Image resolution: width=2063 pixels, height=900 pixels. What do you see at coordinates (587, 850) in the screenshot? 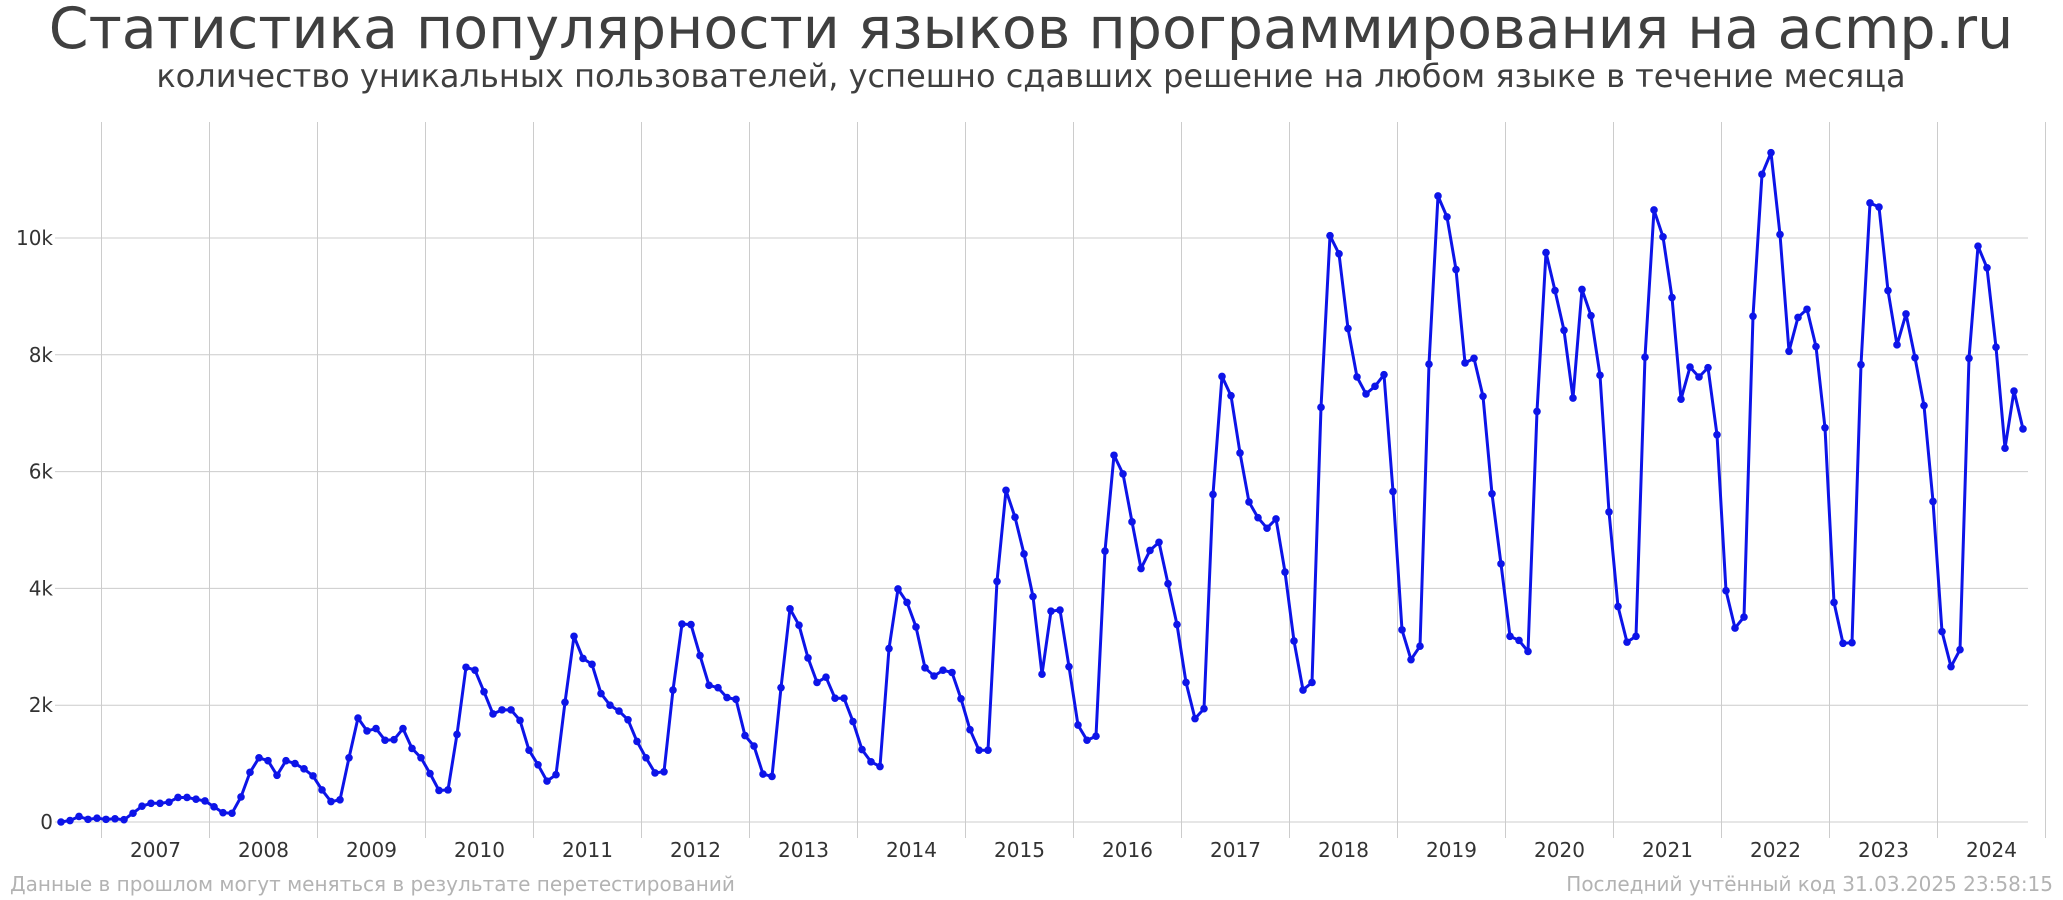
I see `x-tick-label: 2011` at bounding box center [587, 850].